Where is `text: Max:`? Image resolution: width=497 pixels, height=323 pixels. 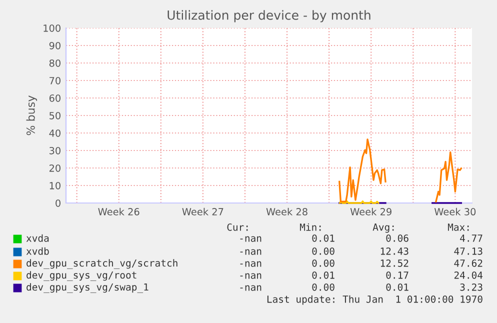
text: Max: is located at coordinates (458, 227).